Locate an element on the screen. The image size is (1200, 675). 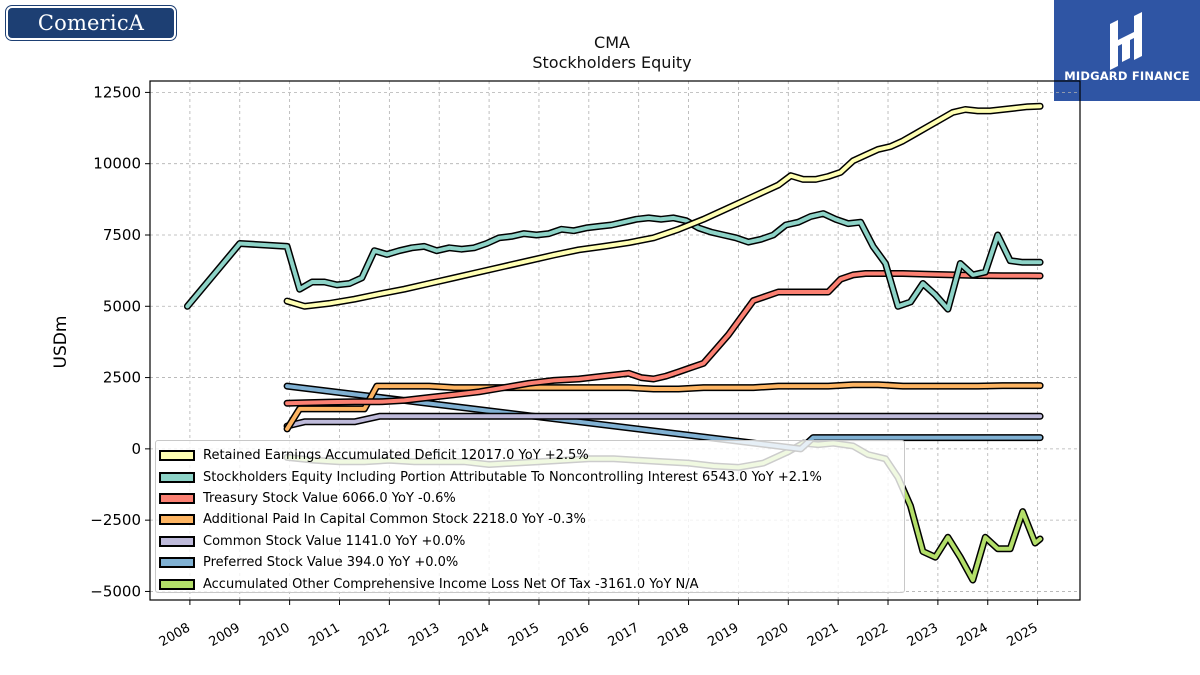
x-tick-label: 2008 is located at coordinates (175, 635).